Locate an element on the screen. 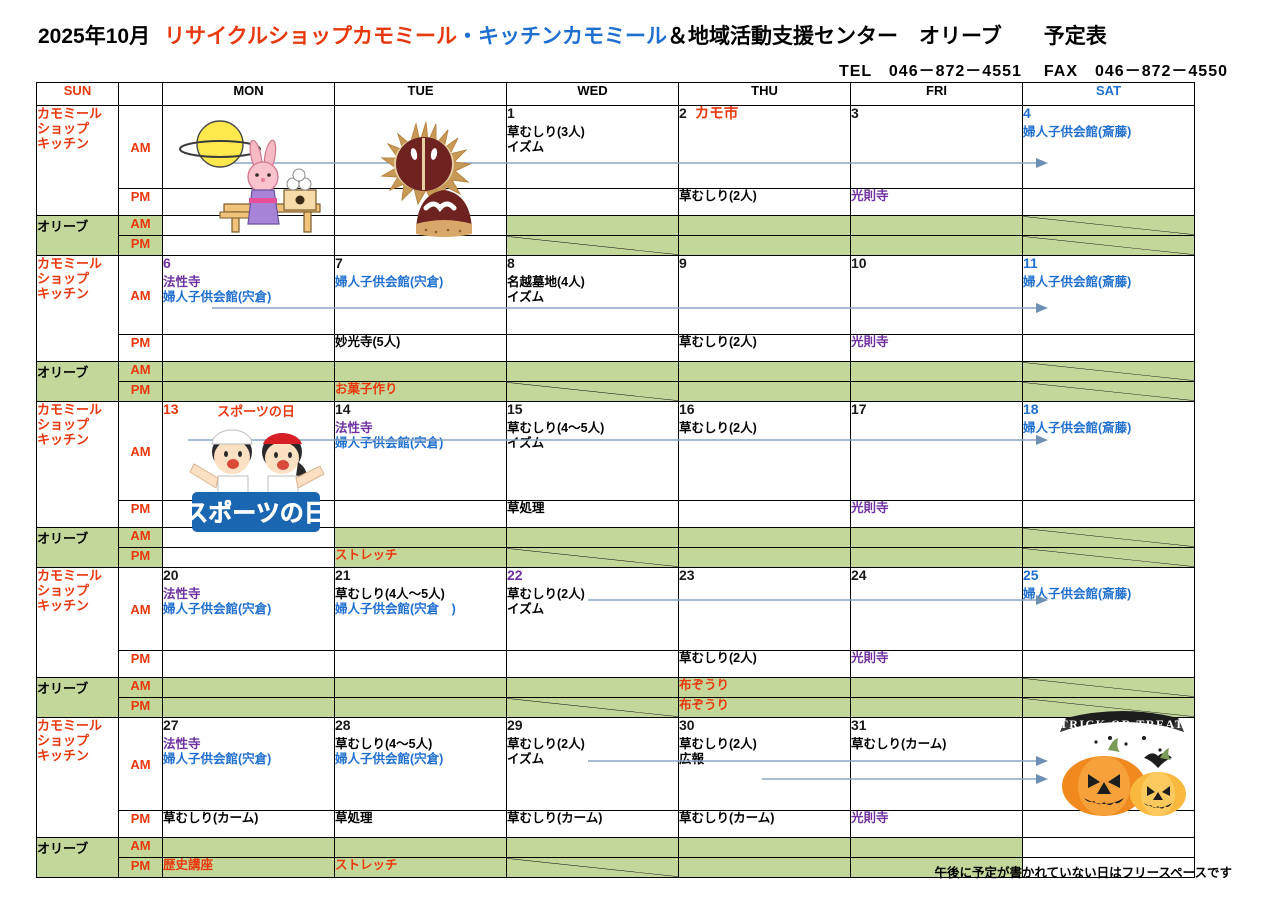 Image resolution: width=1280 pixels, height=905 pixels. day-cell-am-tue: 28 草むしり(4～5人) 婦人子供会館(宍倉) is located at coordinates (420, 764).